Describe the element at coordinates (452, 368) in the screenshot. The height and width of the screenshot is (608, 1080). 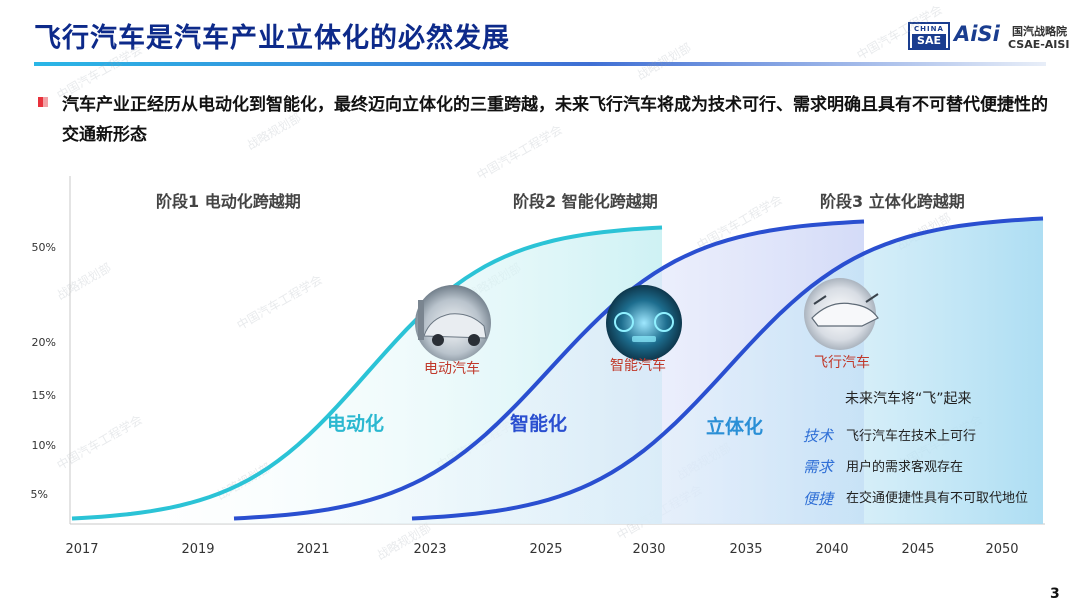
I see `vehicle-label-ev: 电动汽车` at that location.